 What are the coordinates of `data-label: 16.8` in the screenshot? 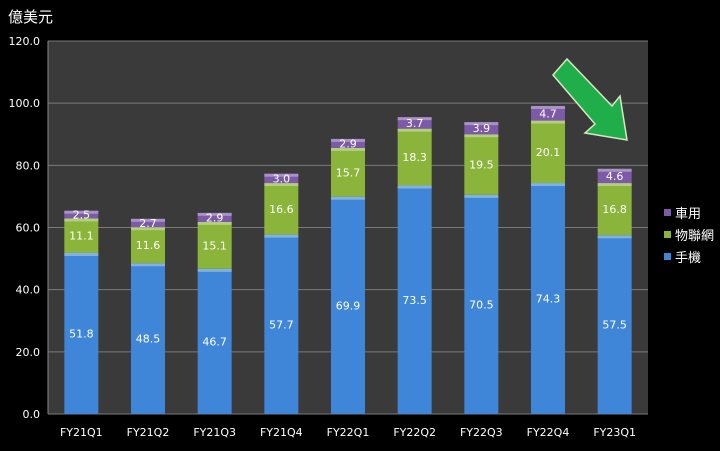 It's located at (614, 209).